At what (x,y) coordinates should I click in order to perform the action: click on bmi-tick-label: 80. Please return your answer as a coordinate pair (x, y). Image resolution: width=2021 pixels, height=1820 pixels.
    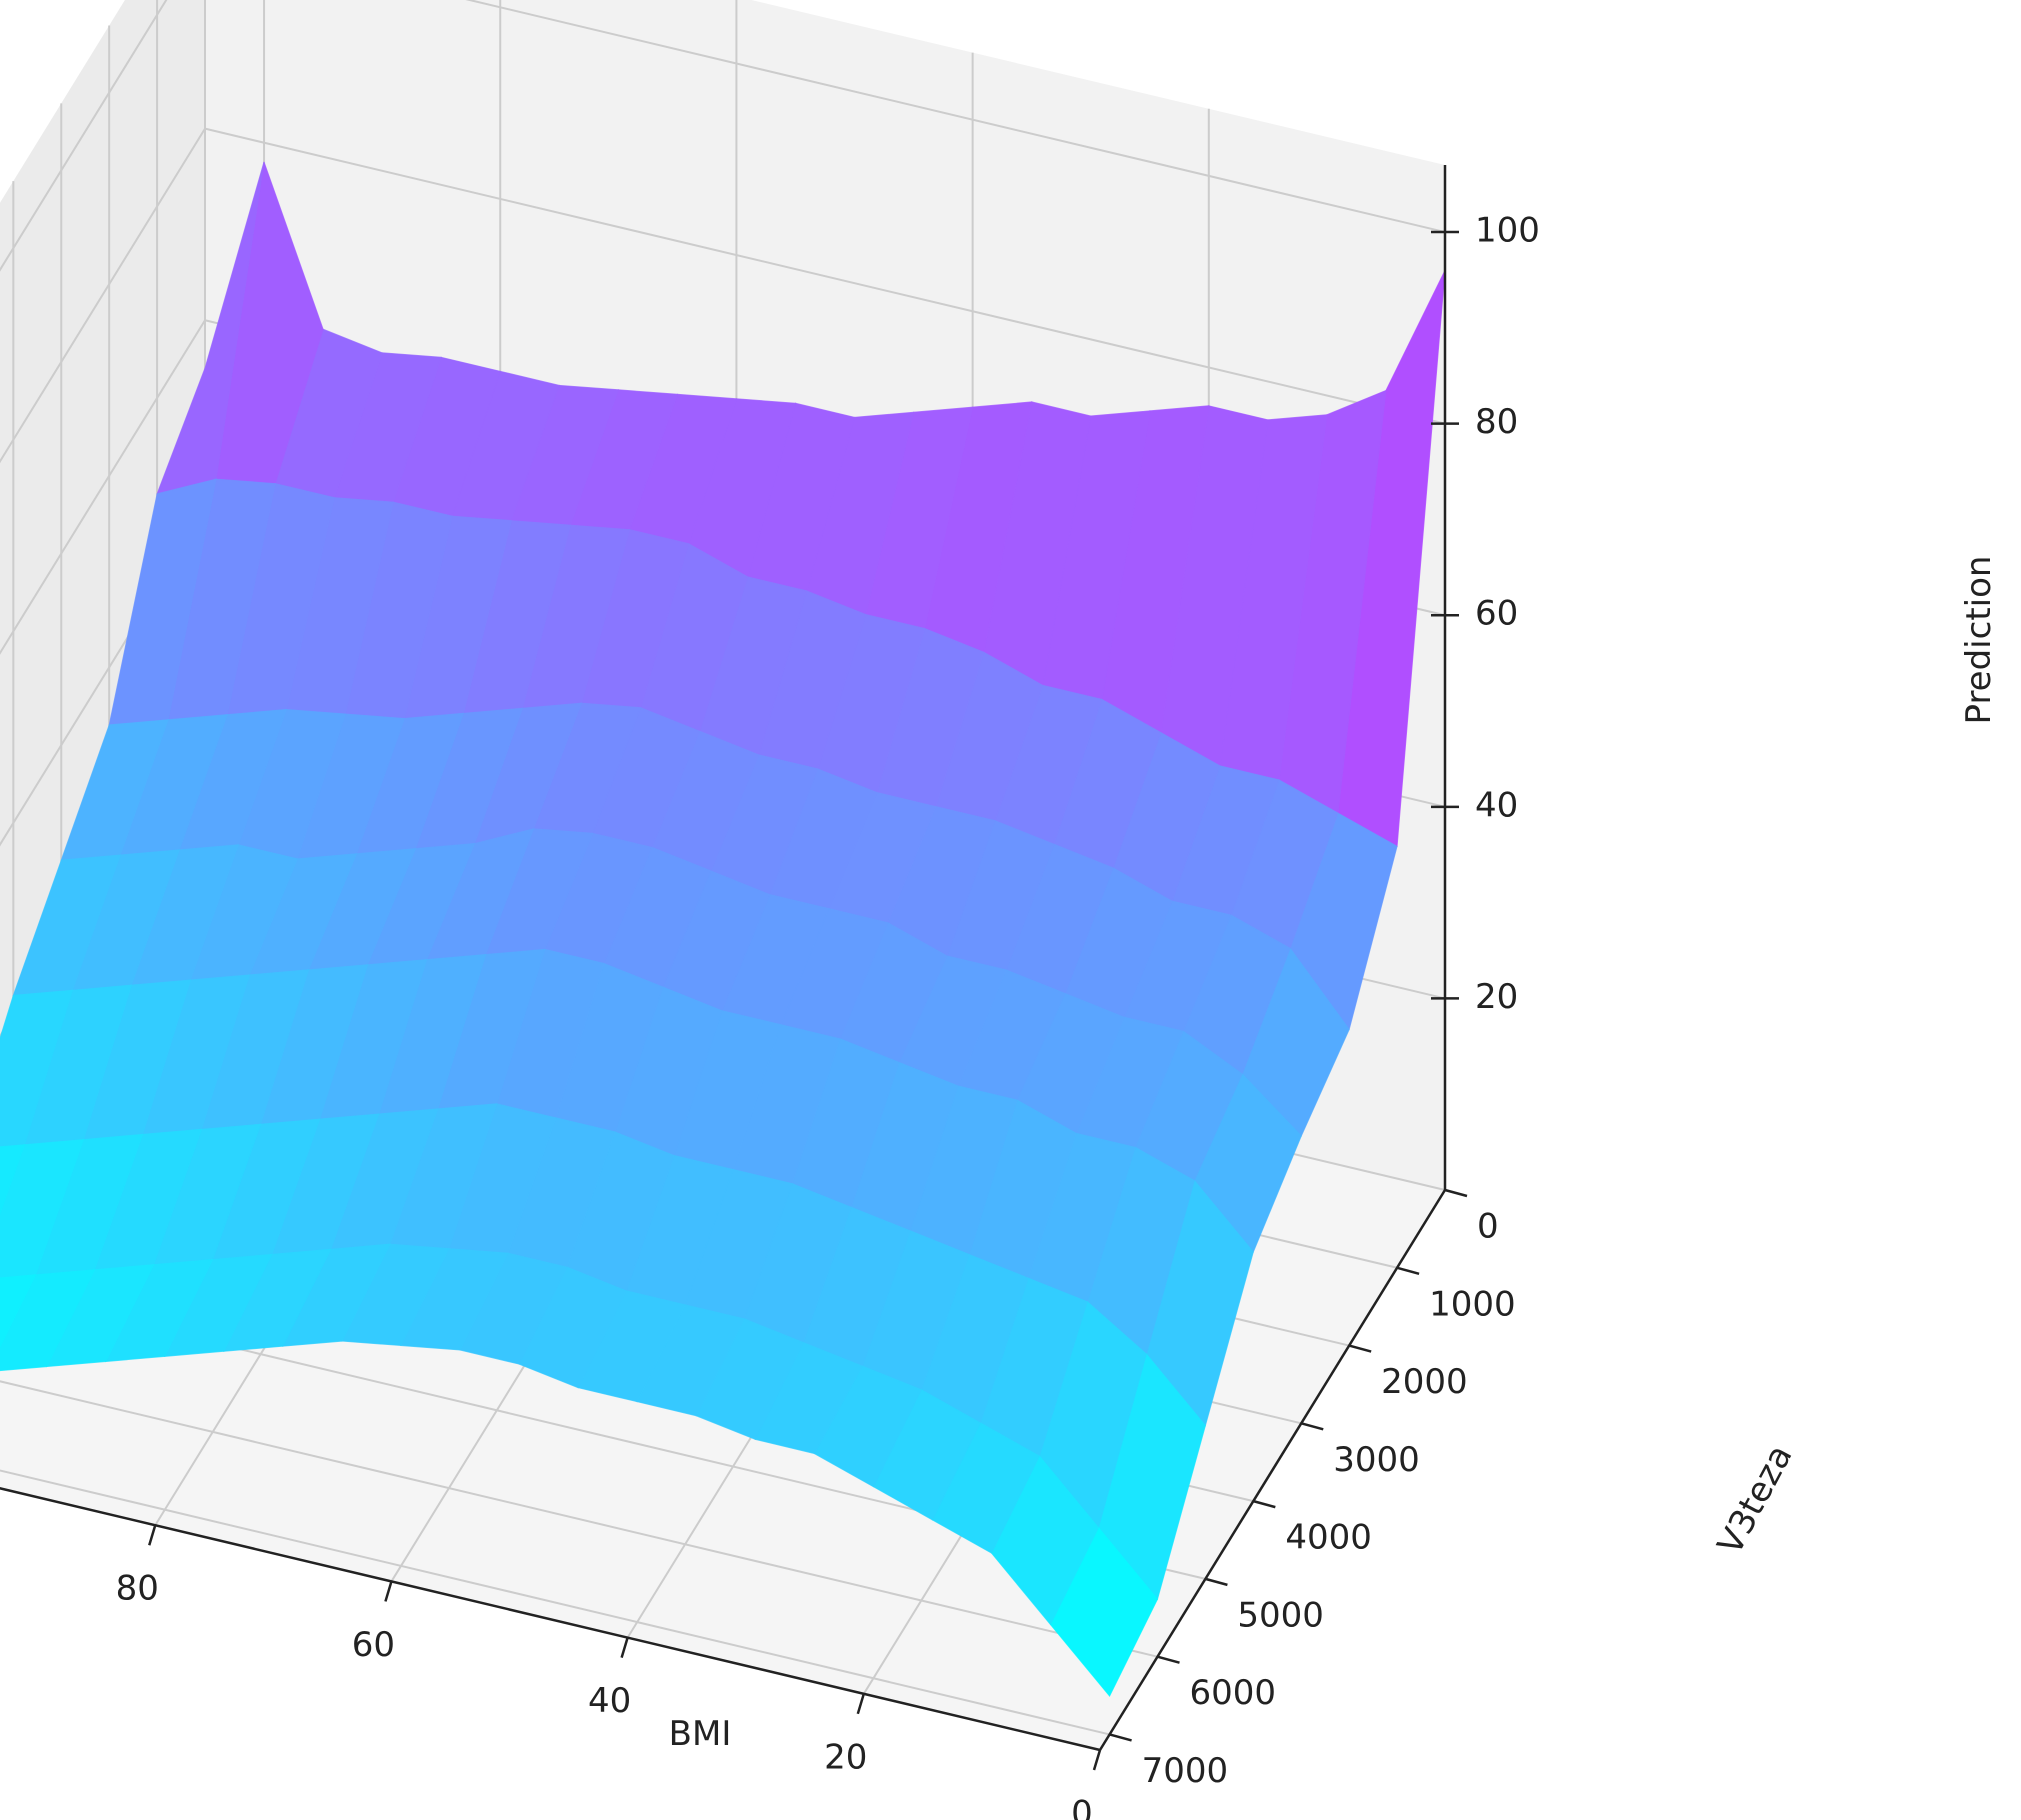
    Looking at the image, I should click on (137, 1589).